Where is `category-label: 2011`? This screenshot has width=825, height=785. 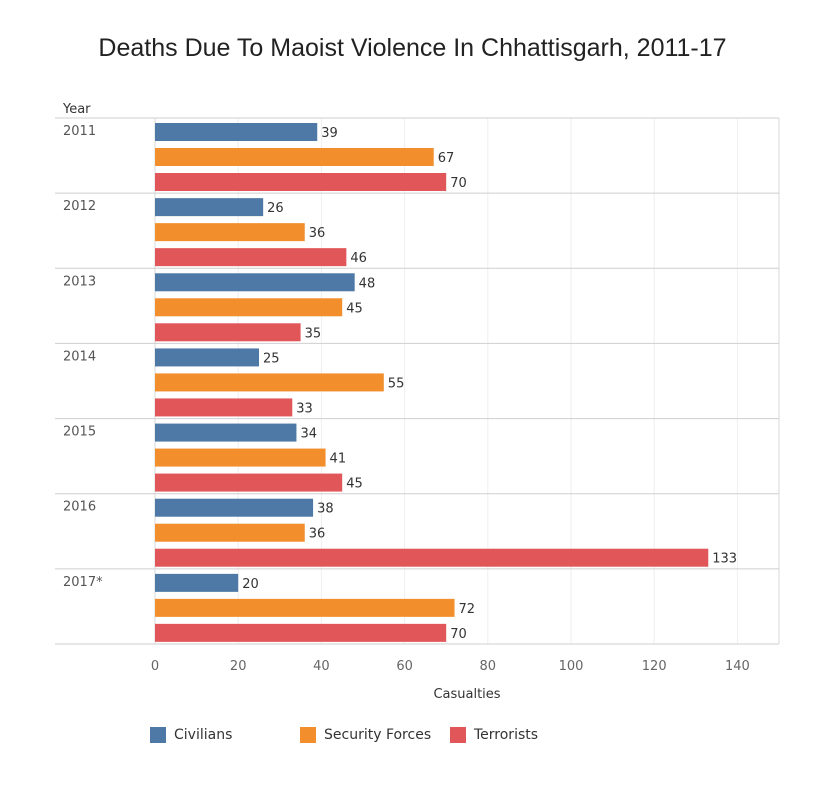 category-label: 2011 is located at coordinates (79, 131).